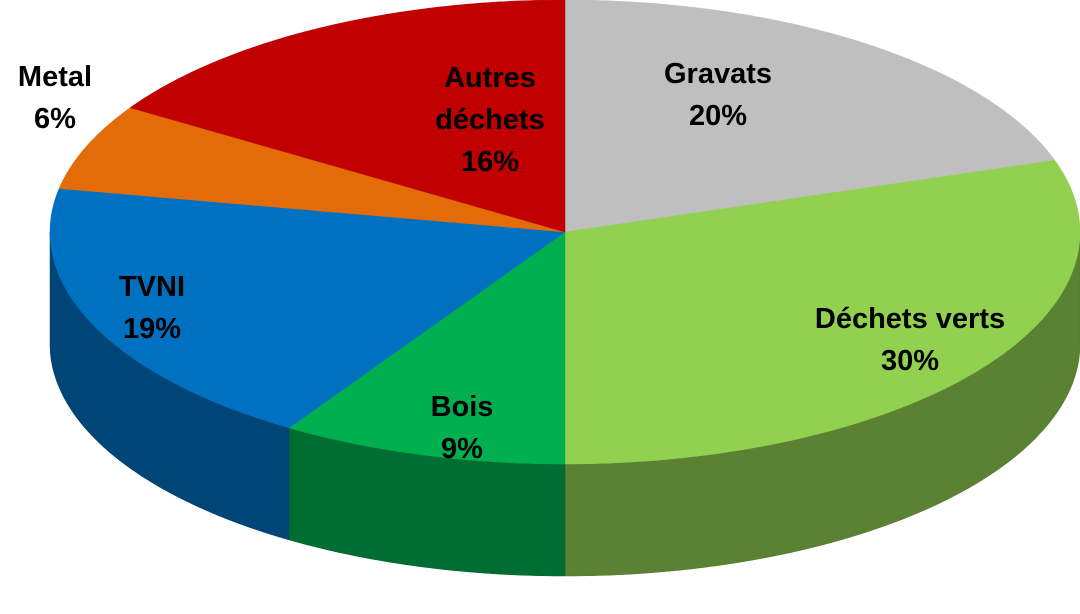 This screenshot has height=614, width=1080. What do you see at coordinates (55, 119) in the screenshot?
I see `value-label: 6%` at bounding box center [55, 119].